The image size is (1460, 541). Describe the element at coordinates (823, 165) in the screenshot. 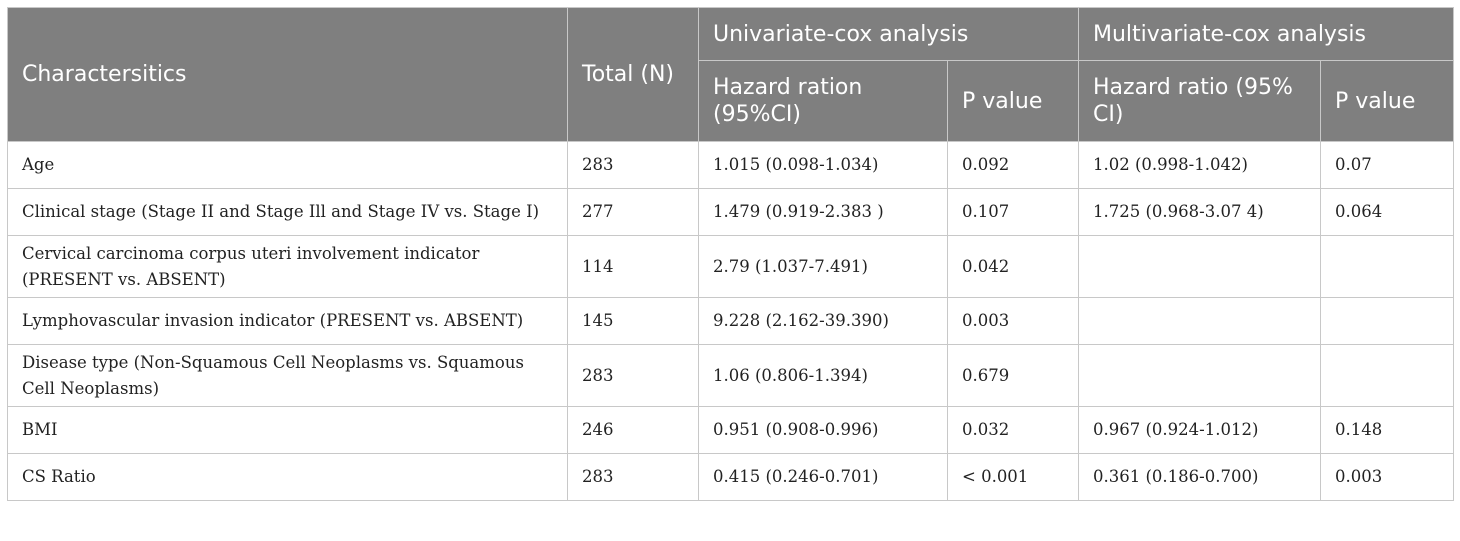

I see `cell-univariate-hr: 1.015 (0.098-1.034)` at that location.